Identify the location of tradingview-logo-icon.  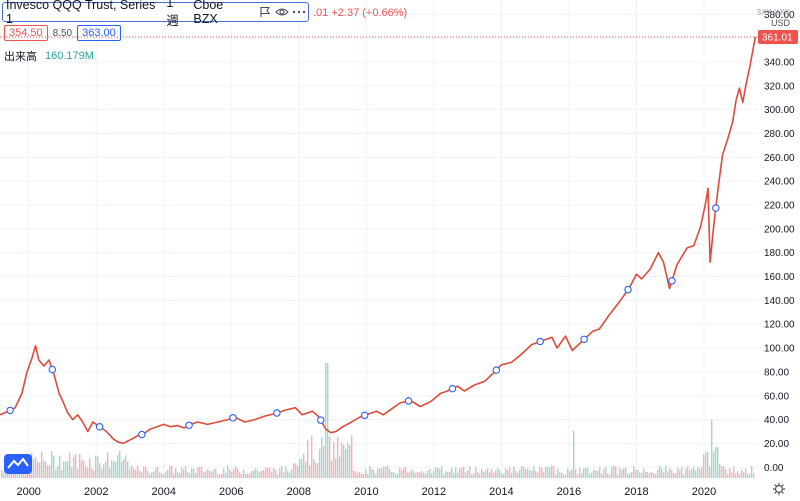
(18, 464).